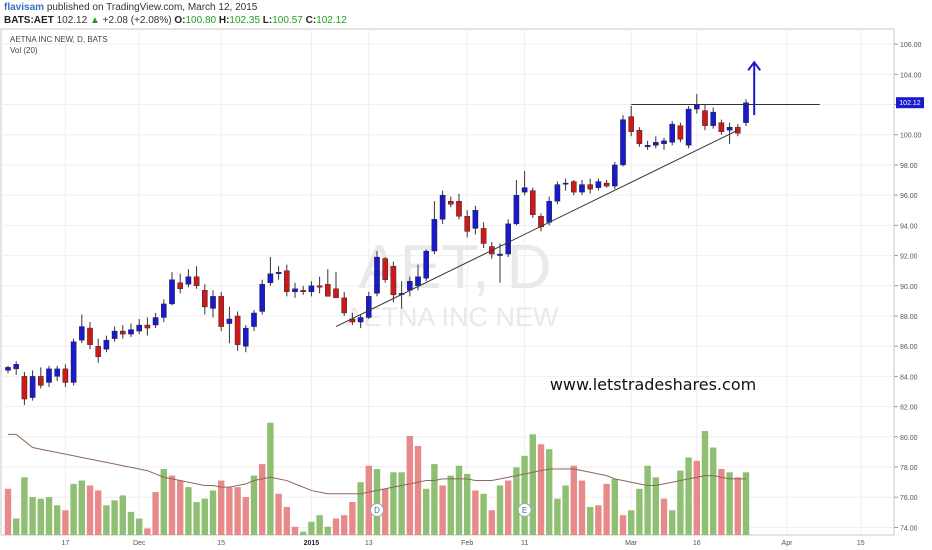 The width and height of the screenshot is (932, 550). I want to click on time-tick-label: Apr, so click(788, 543).